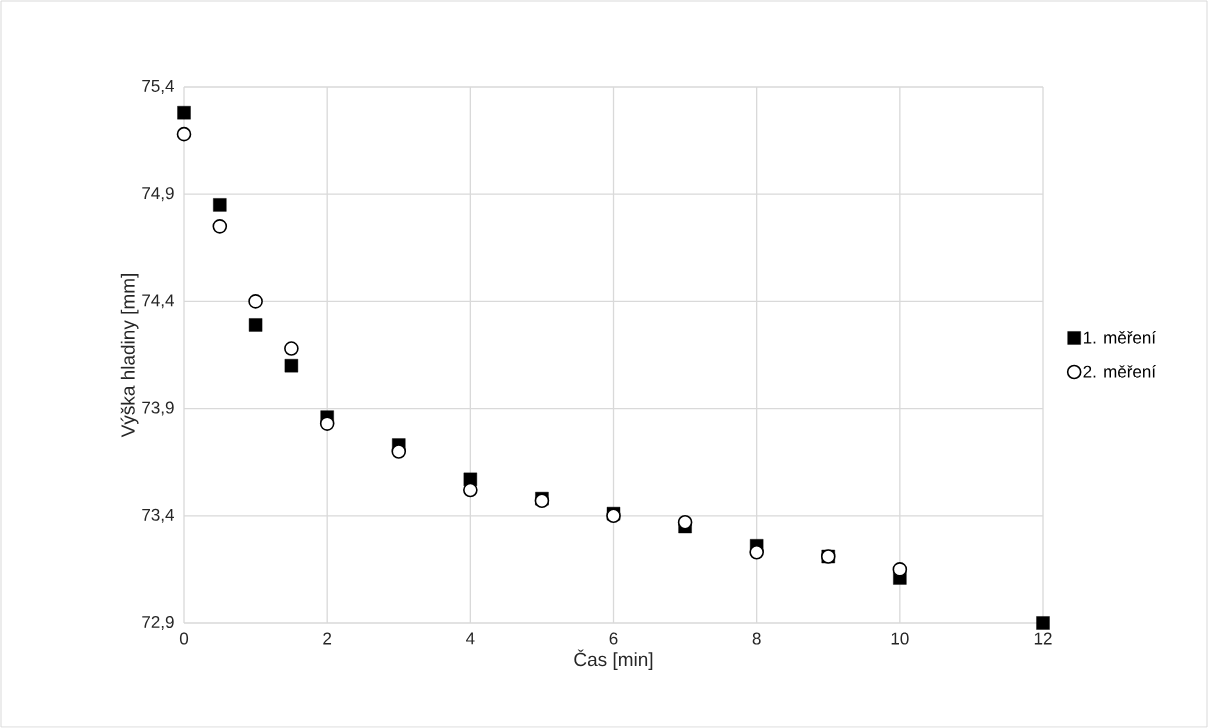 The height and width of the screenshot is (728, 1208). What do you see at coordinates (1119, 371) in the screenshot?
I see `legend-label: 2. měření` at bounding box center [1119, 371].